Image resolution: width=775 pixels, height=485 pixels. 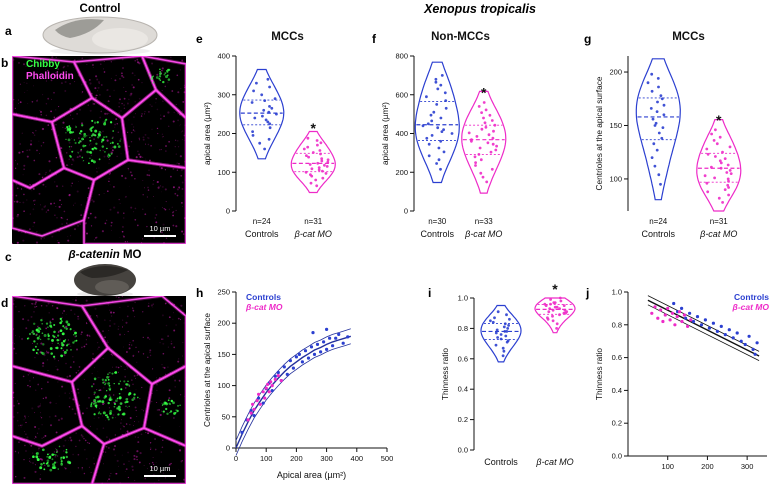 I want to click on svg-text: n=24, so click(x=658, y=221).